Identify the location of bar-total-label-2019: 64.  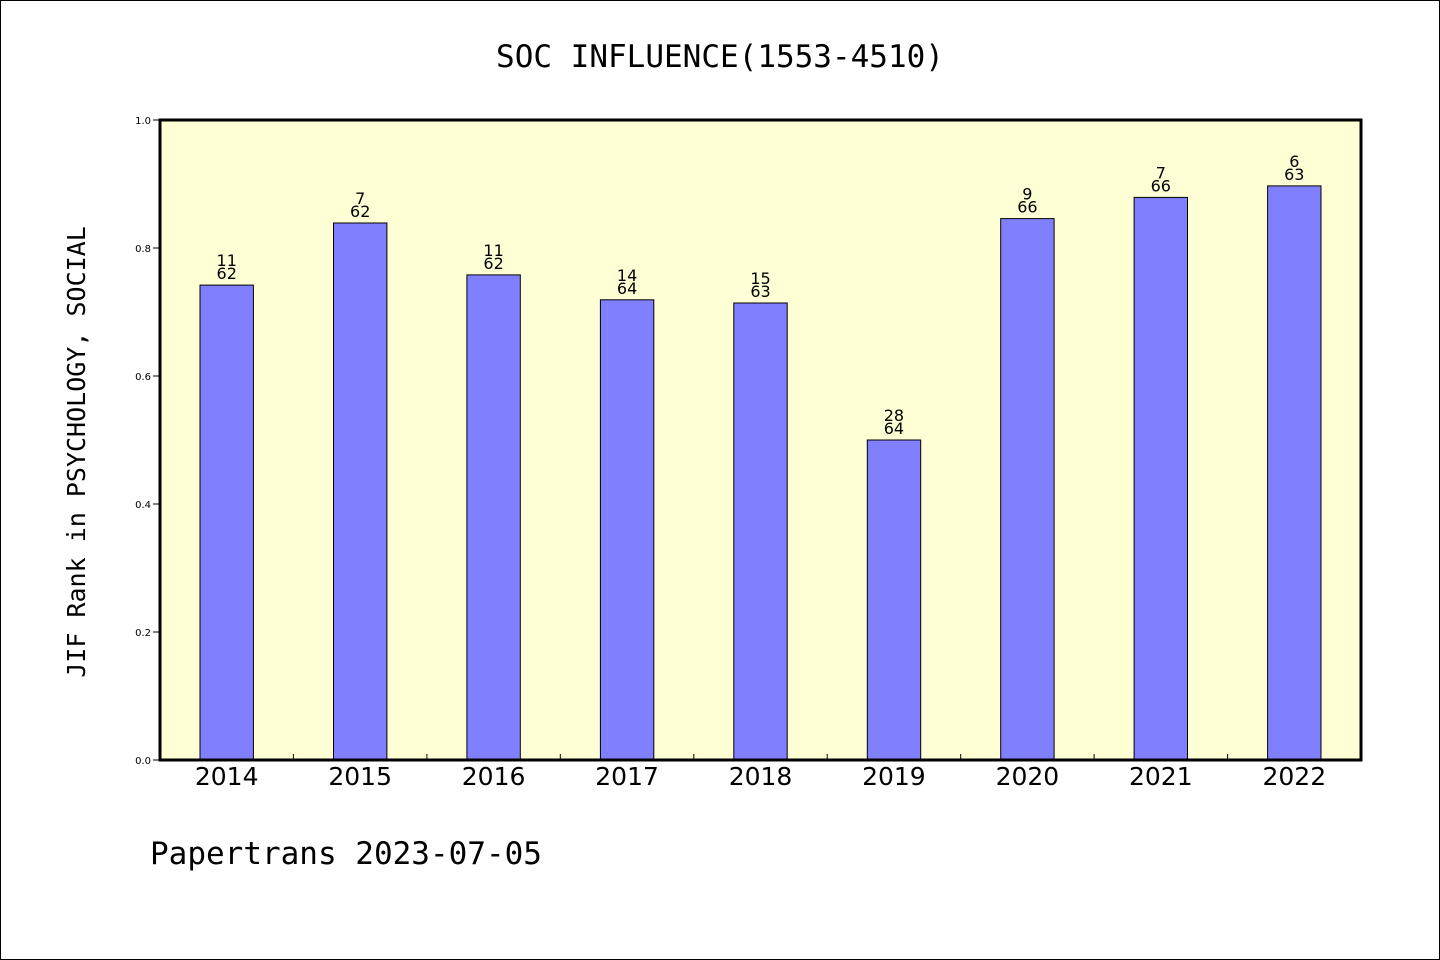
(894, 428).